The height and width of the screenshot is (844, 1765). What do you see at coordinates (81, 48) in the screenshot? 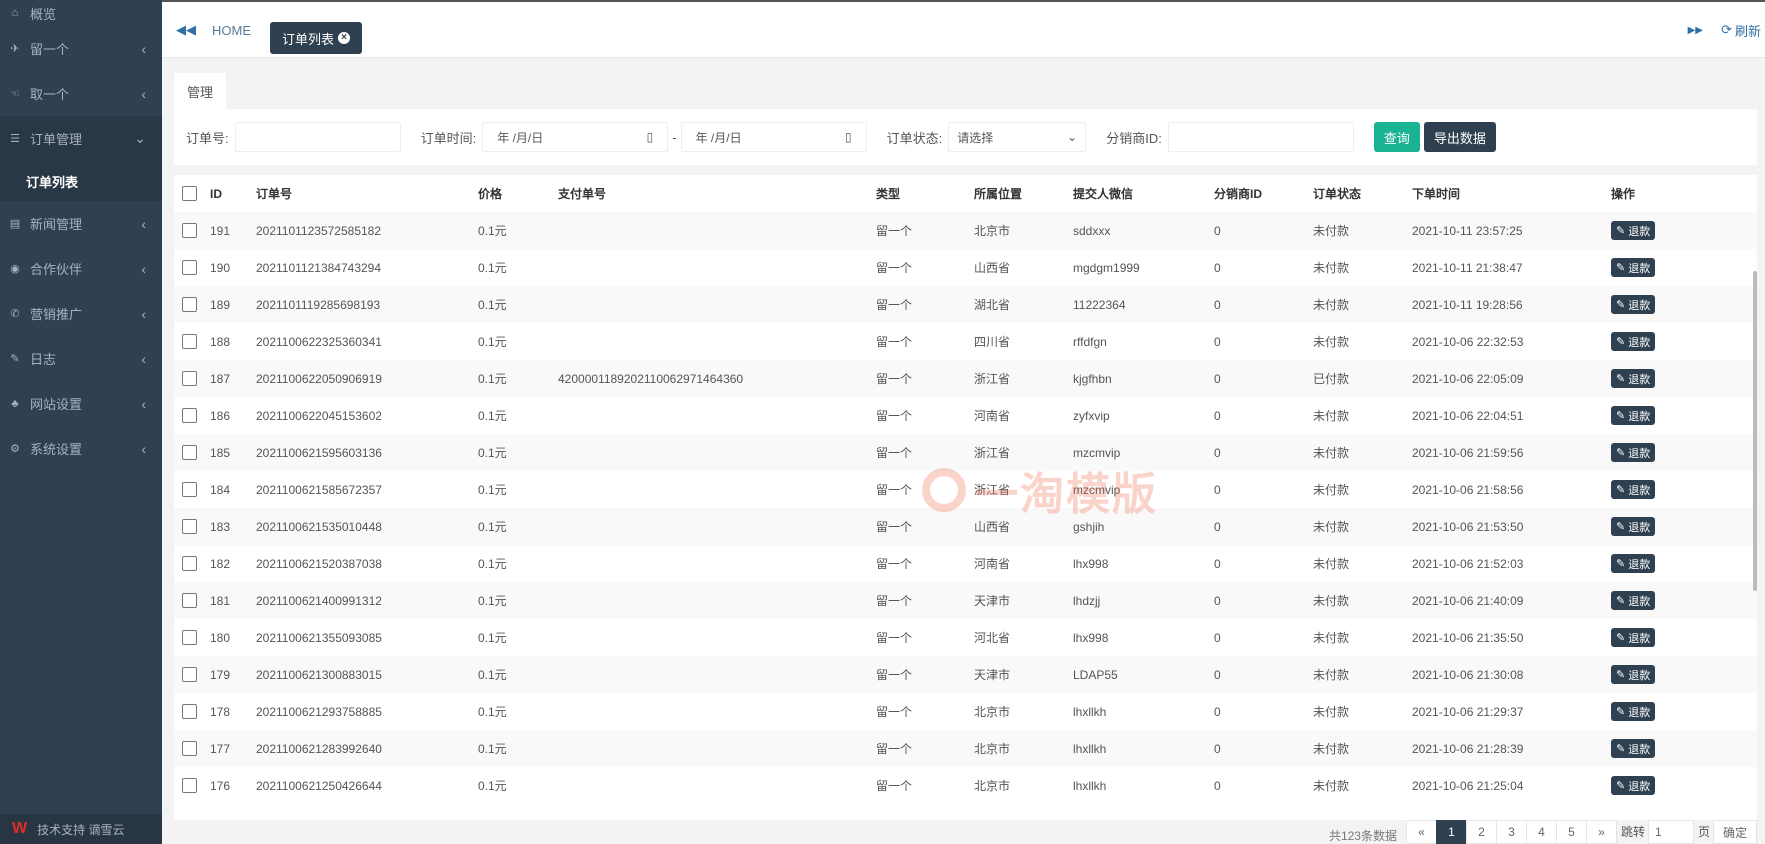
I see `sidebar-item: ✈ 留一个 ‹` at bounding box center [81, 48].